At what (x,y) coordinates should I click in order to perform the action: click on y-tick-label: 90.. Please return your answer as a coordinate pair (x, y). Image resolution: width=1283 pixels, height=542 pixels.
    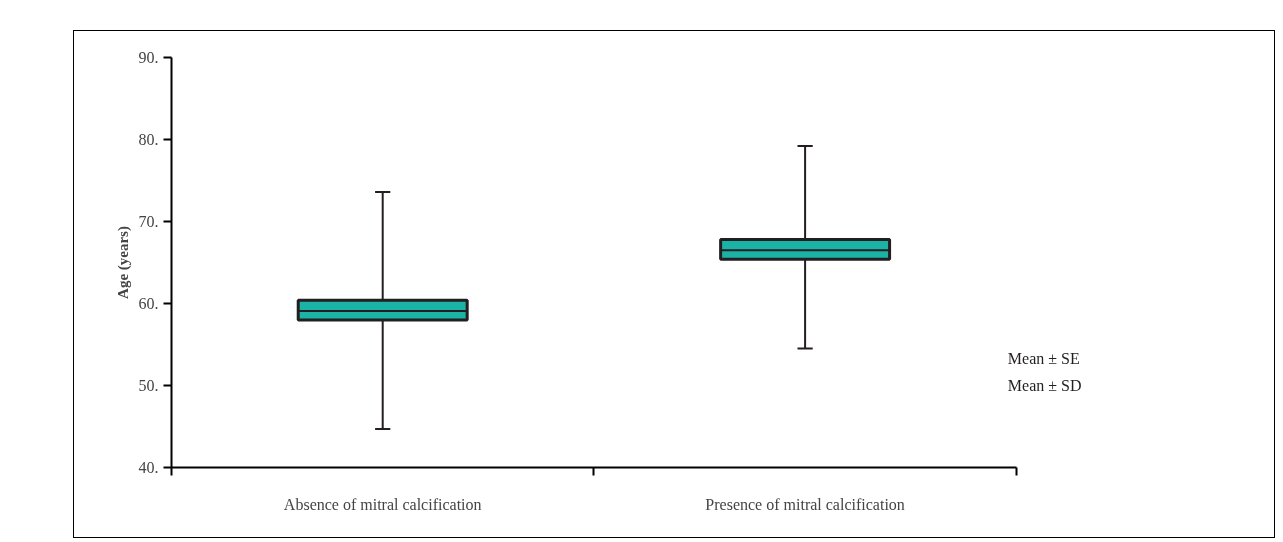
    Looking at the image, I should click on (148, 57).